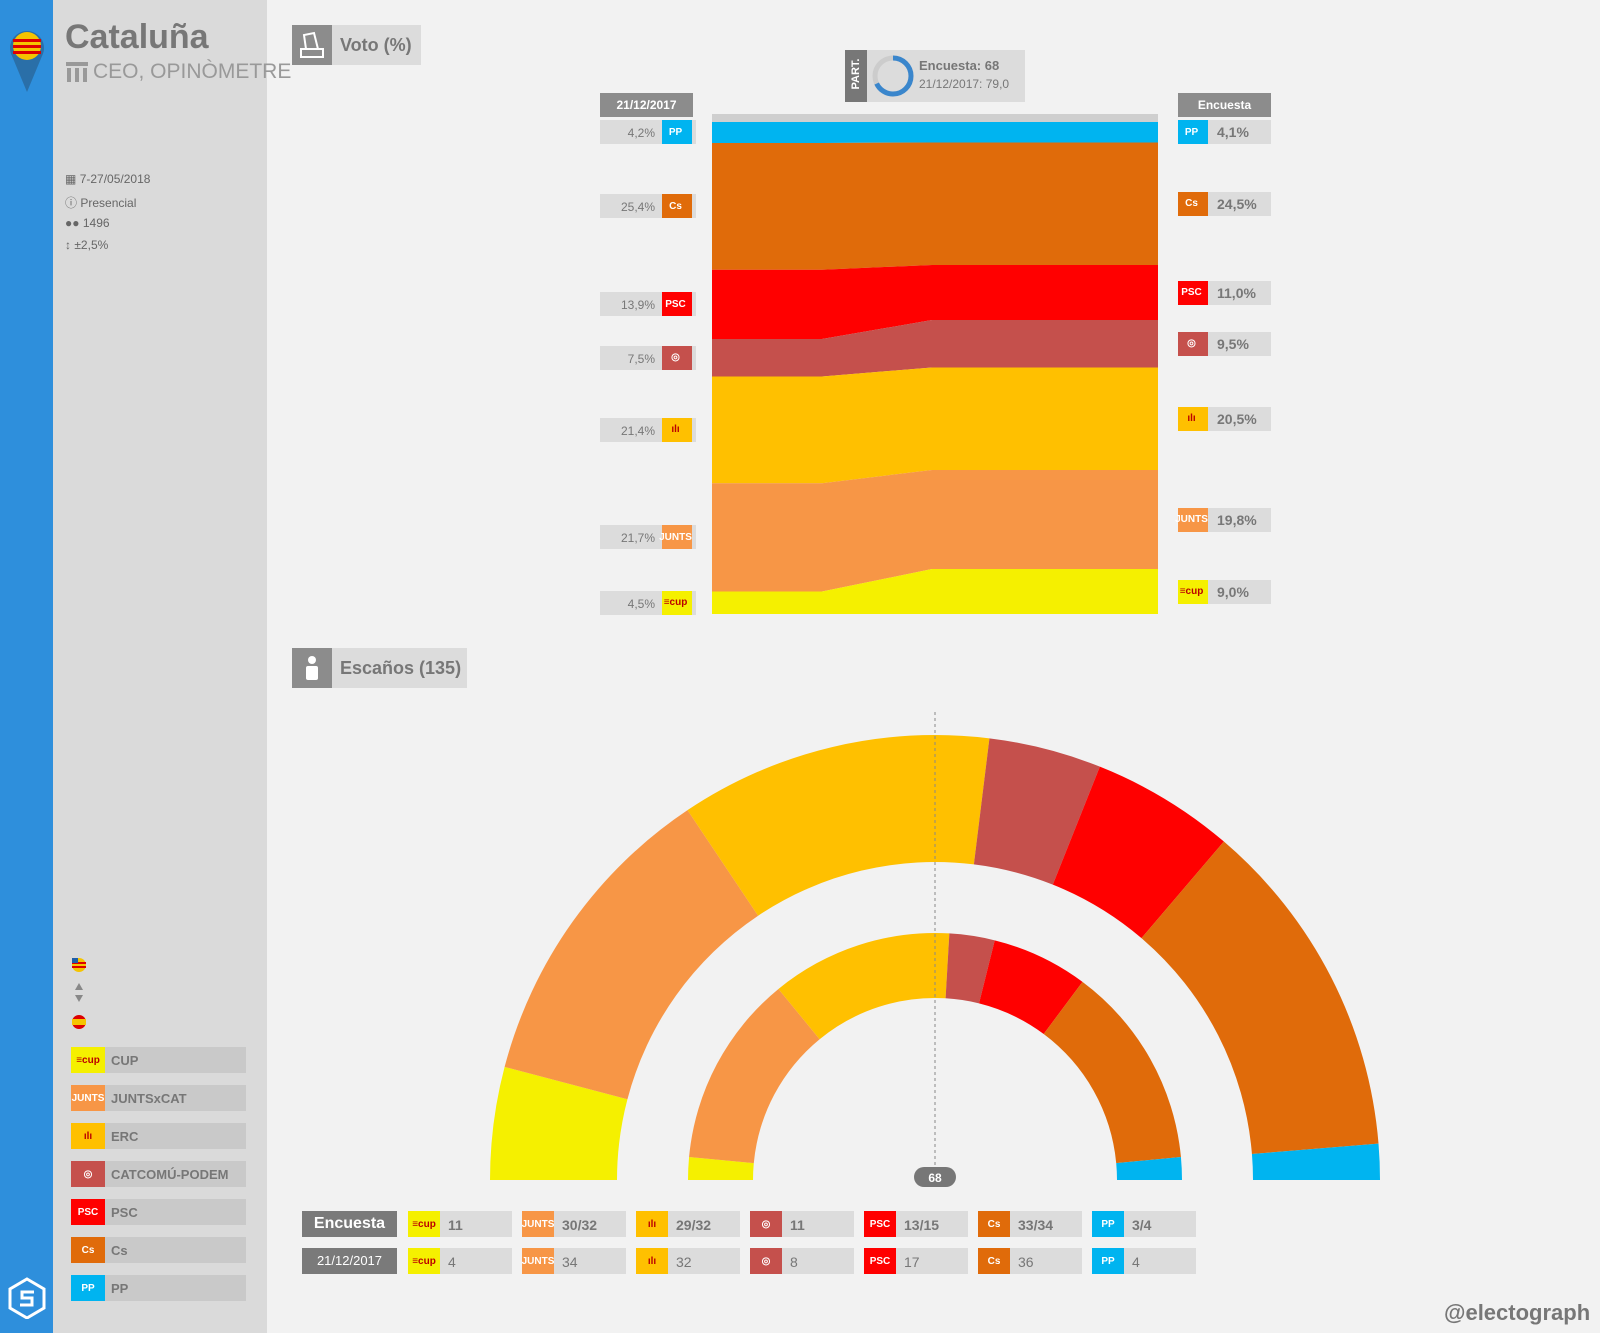 The width and height of the screenshot is (1600, 1333). I want to click on survey-seats-cs, so click(1260, 998).